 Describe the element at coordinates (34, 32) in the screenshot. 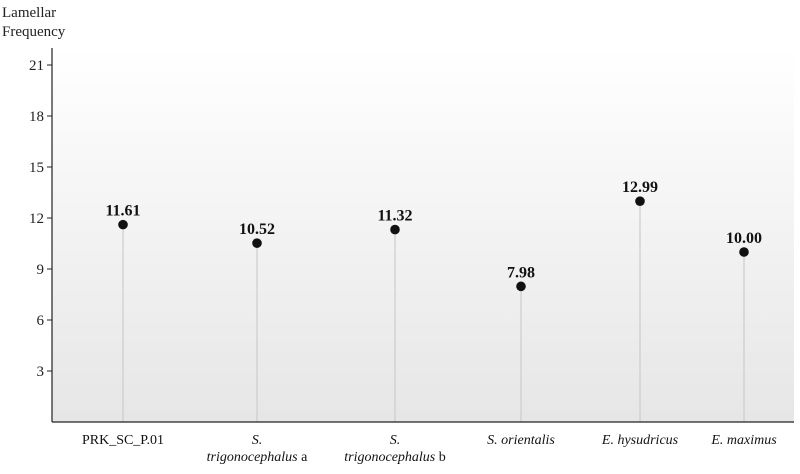

I see `y-axis-label-line-2: Frequency` at that location.